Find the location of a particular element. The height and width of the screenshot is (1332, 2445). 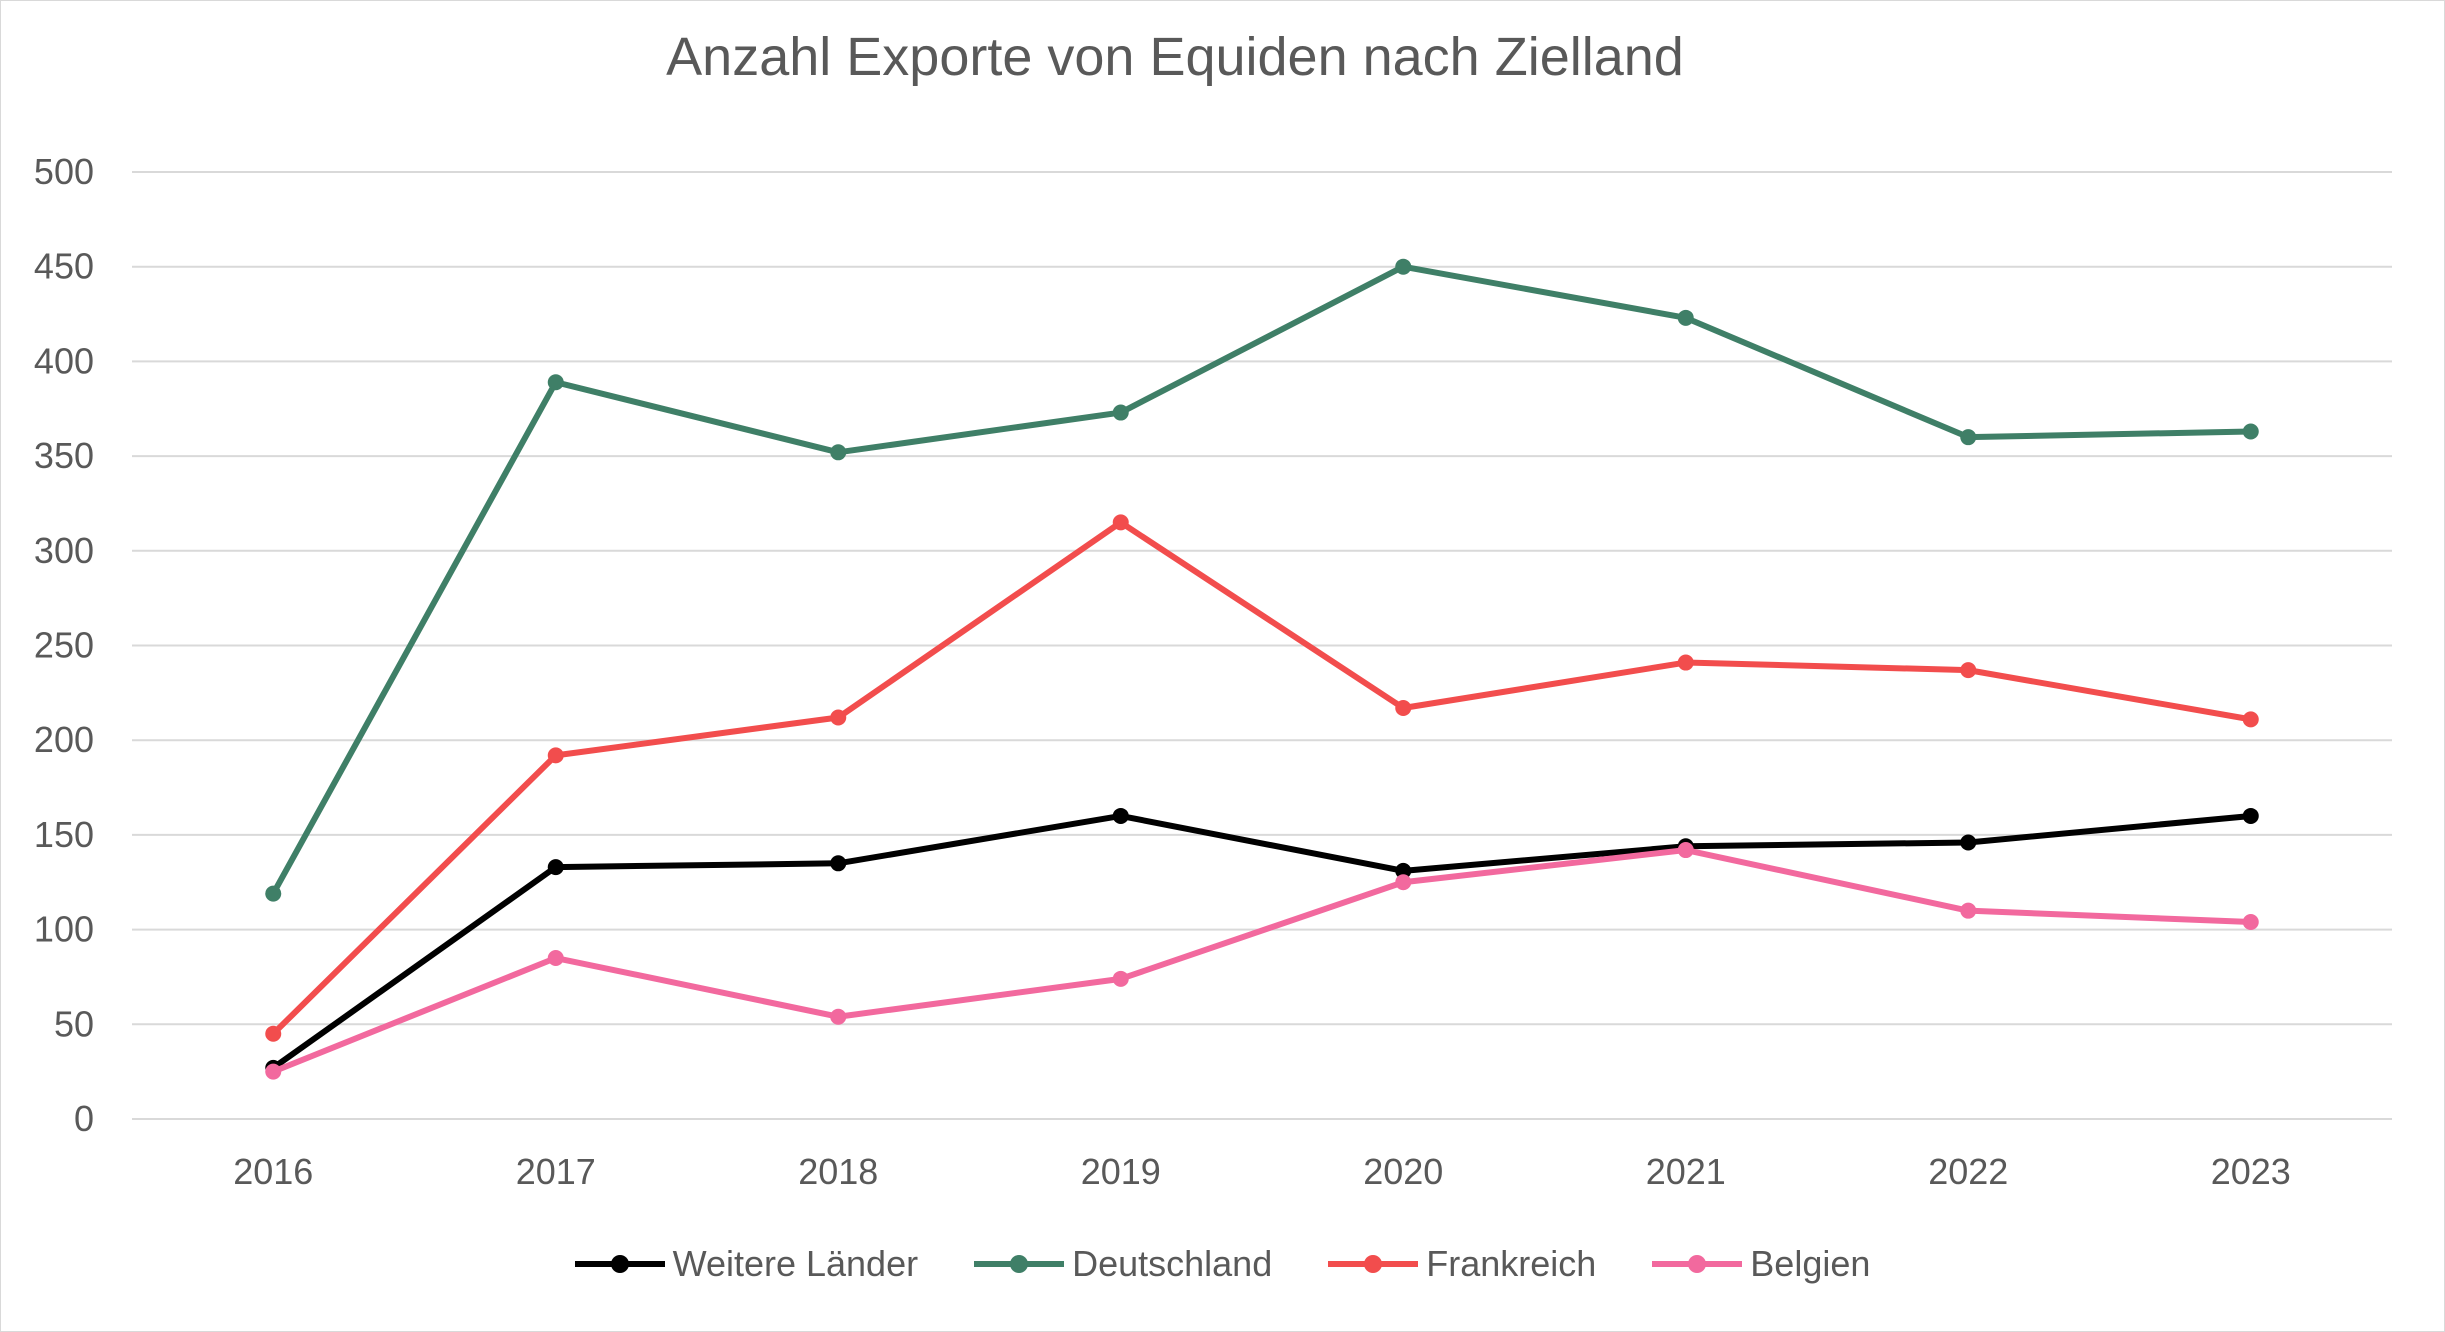

x-tick-label: 2020 is located at coordinates (1403, 1171).